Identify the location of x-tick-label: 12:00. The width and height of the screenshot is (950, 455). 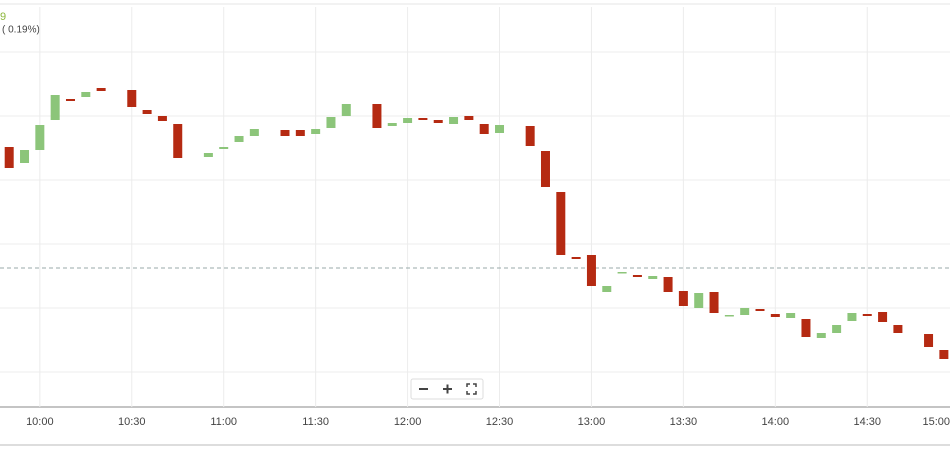
(408, 422).